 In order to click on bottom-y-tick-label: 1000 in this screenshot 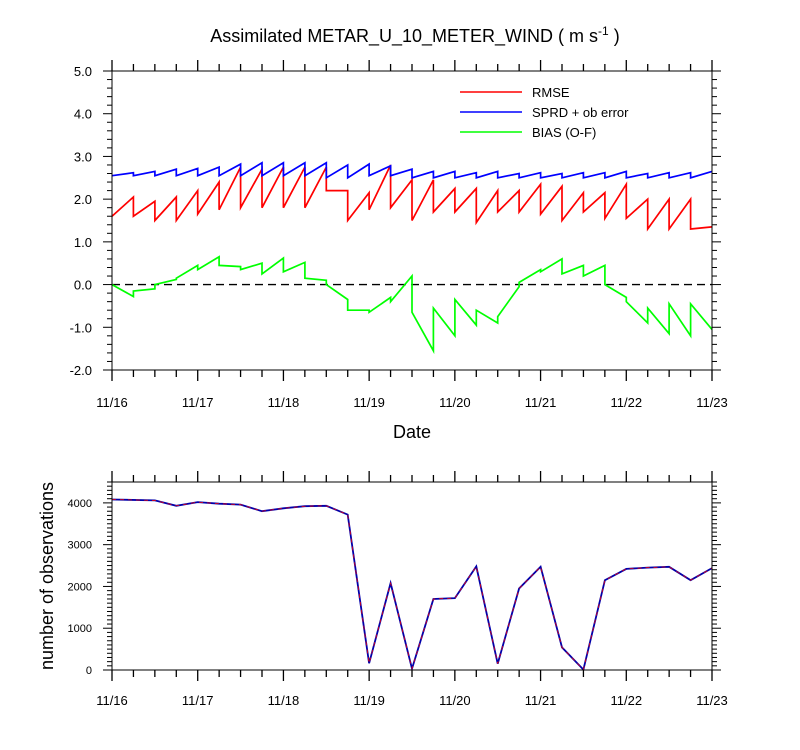, I will do `click(80, 629)`.